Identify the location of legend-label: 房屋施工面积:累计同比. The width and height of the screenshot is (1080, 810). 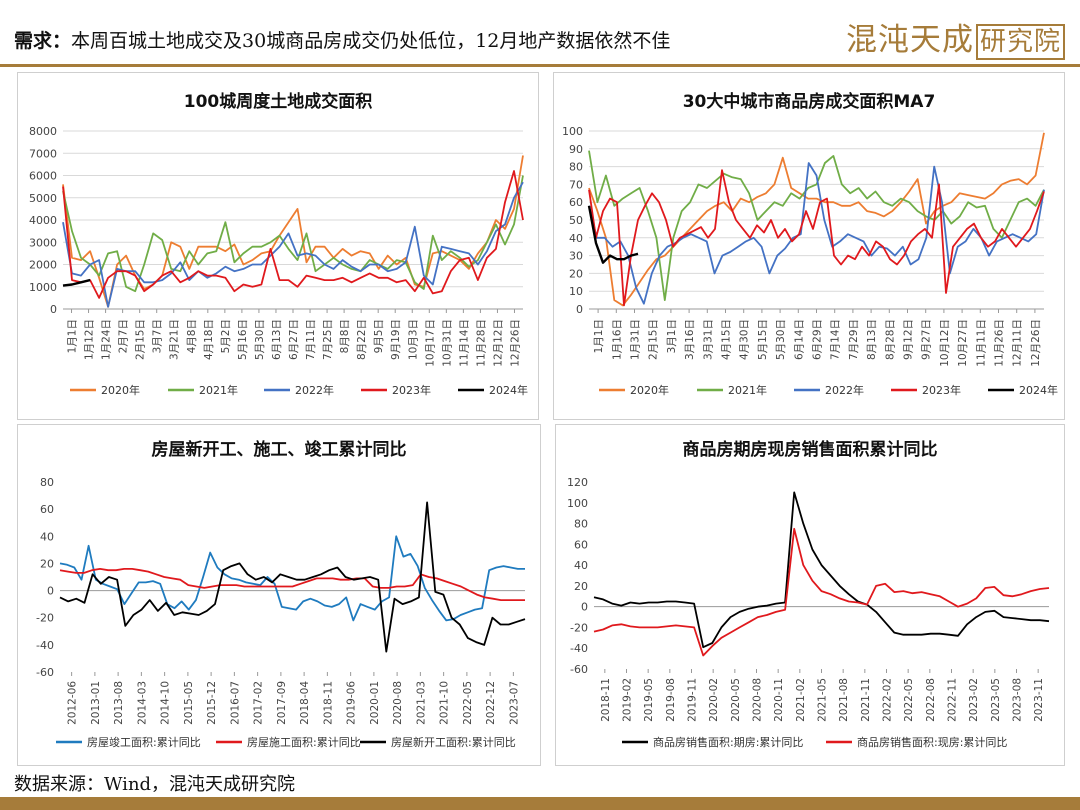
(304, 742).